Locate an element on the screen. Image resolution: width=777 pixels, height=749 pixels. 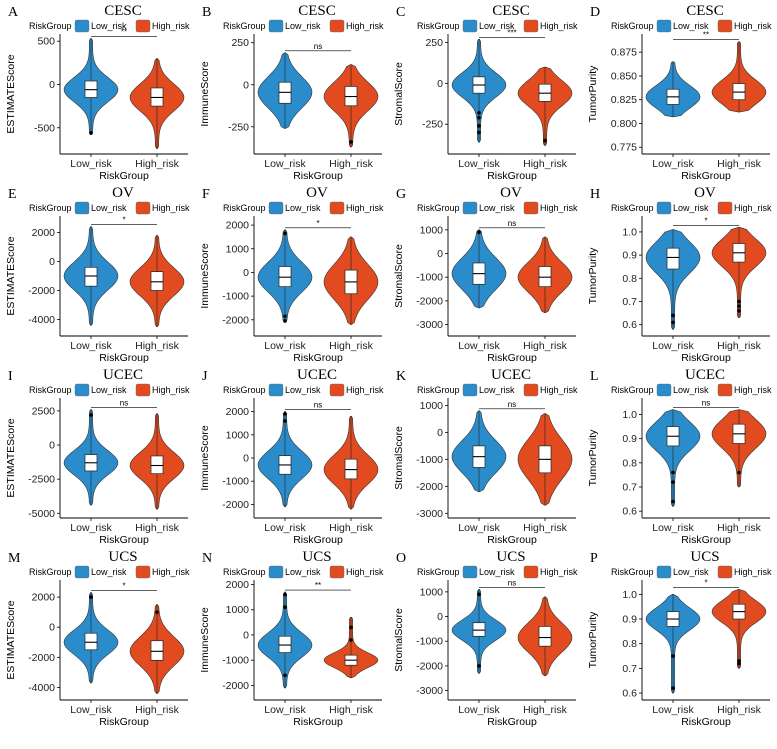
panel-letter: H is located at coordinates (595, 194).